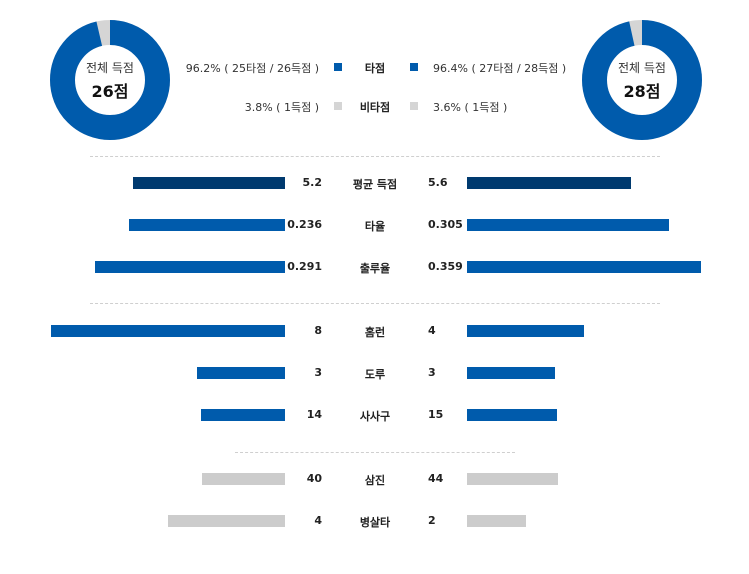 The width and height of the screenshot is (749, 574). Describe the element at coordinates (304, 224) in the screenshot. I see `left-value-label: 0.236` at that location.